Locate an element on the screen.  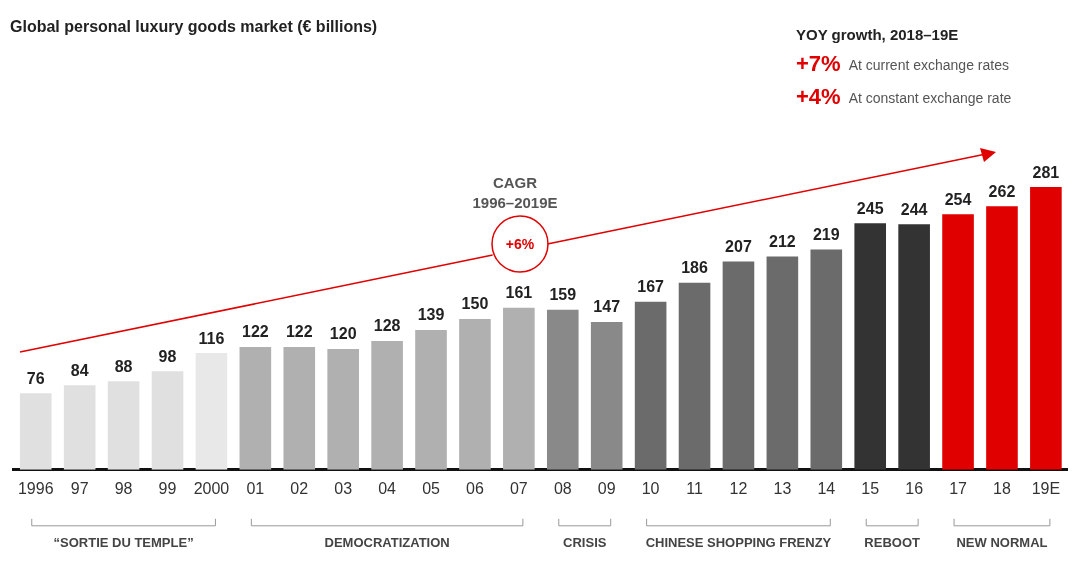
data-label: 207 is located at coordinates (738, 246).